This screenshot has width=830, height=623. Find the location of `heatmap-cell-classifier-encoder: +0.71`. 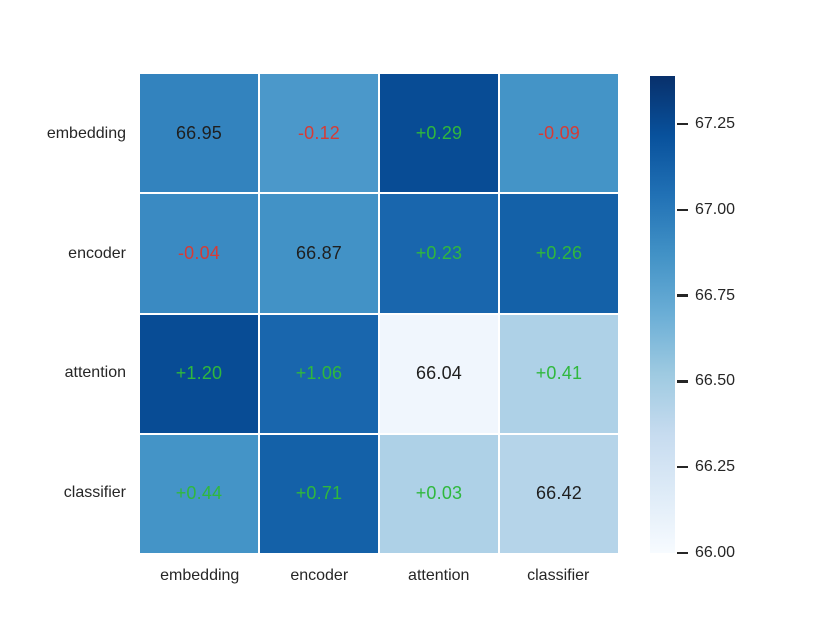

heatmap-cell-classifier-encoder: +0.71 is located at coordinates (319, 493).